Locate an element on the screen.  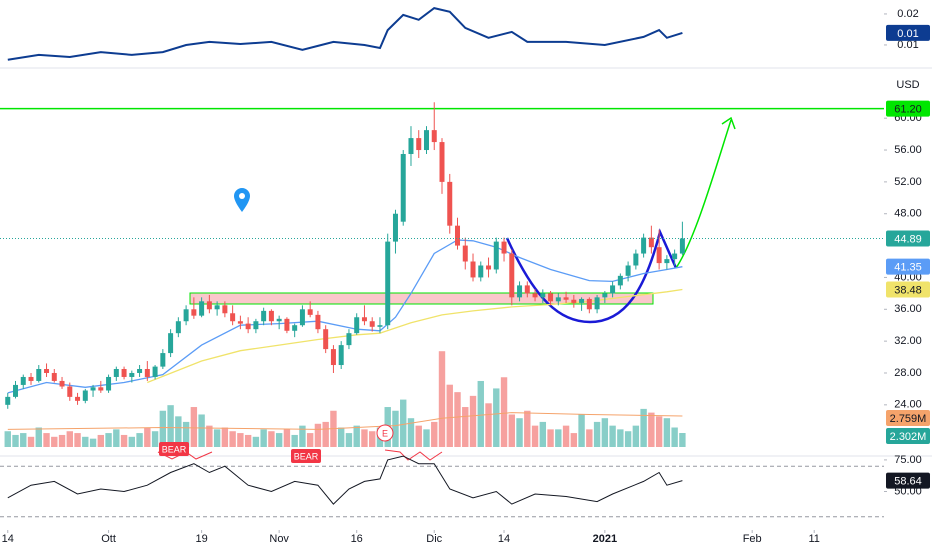
x-tick-label: 19 is located at coordinates (201, 539).